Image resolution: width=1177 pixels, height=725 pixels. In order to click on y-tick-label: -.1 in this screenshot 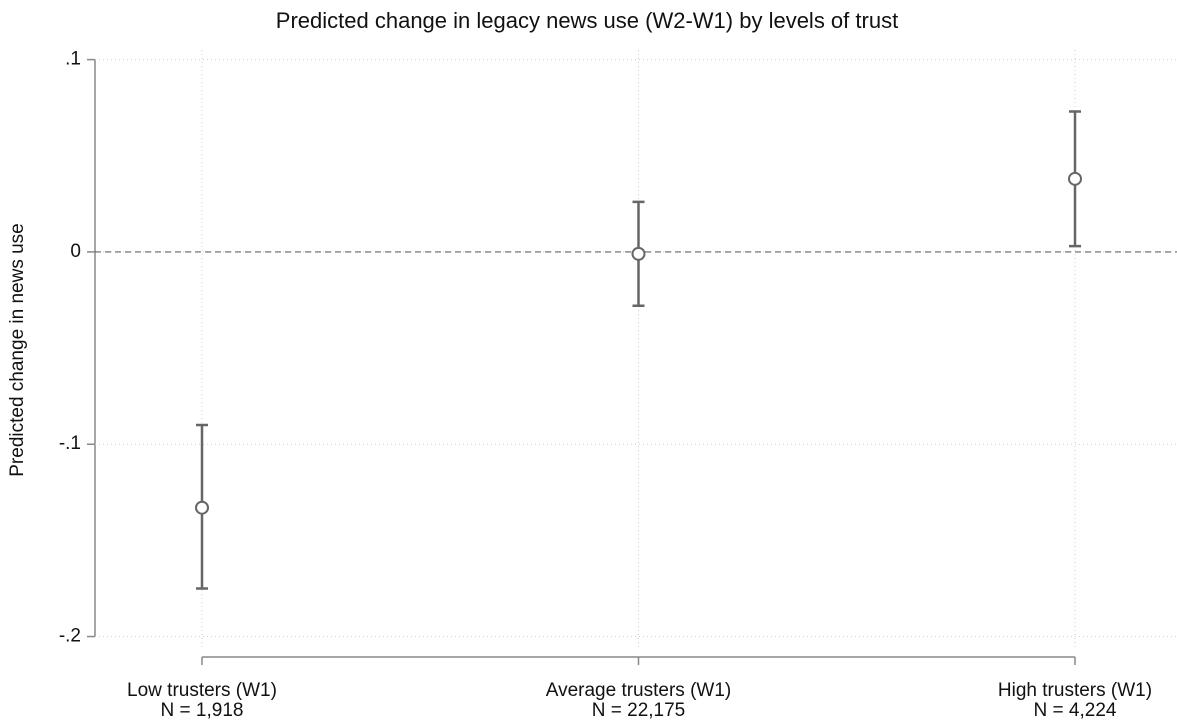, I will do `click(70, 443)`.